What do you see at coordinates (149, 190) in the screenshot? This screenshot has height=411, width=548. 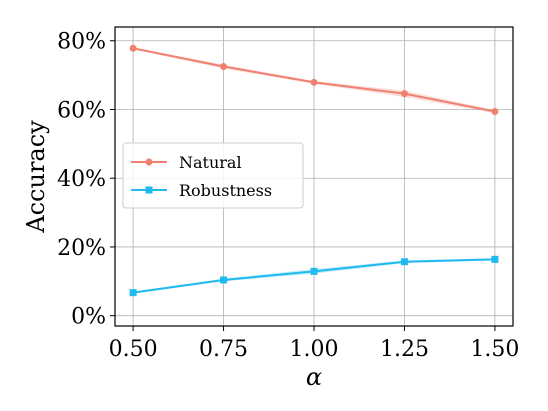 I see `legend-marker-square` at bounding box center [149, 190].